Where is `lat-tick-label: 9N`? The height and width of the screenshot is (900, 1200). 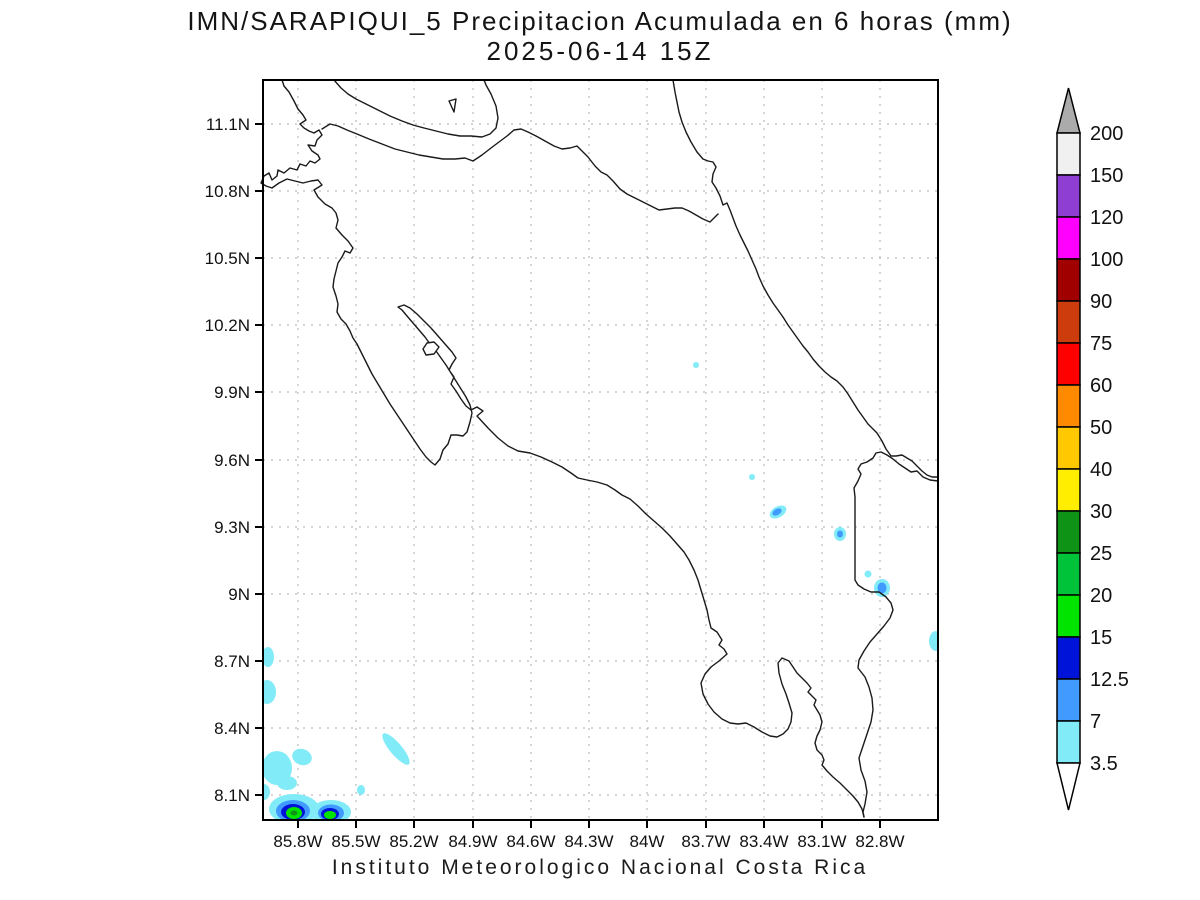
lat-tick-label: 9N is located at coordinates (239, 594).